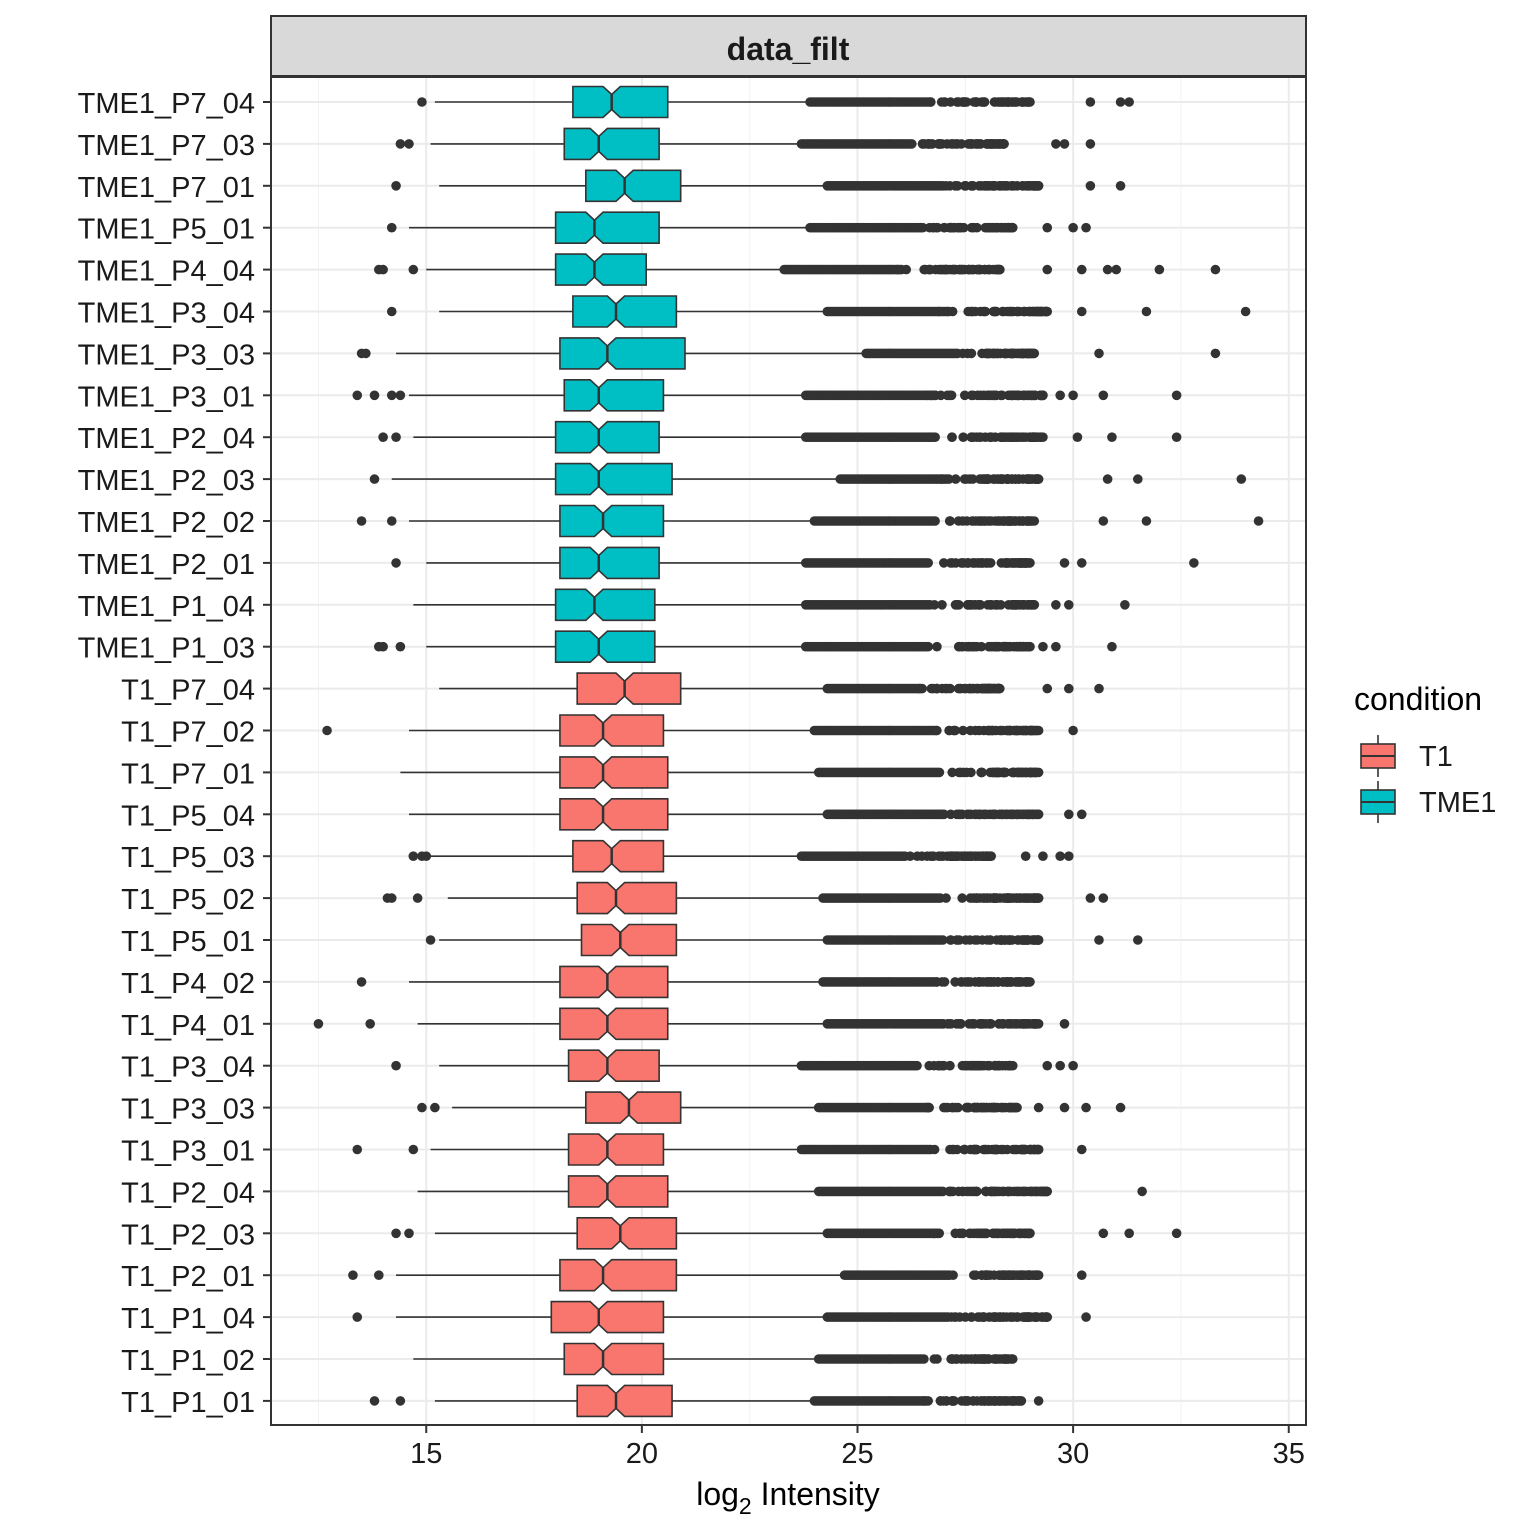 Image resolution: width=1536 pixels, height=1536 pixels. What do you see at coordinates (1406, 756) in the screenshot?
I see `legend-key-T1: T1` at bounding box center [1406, 756].